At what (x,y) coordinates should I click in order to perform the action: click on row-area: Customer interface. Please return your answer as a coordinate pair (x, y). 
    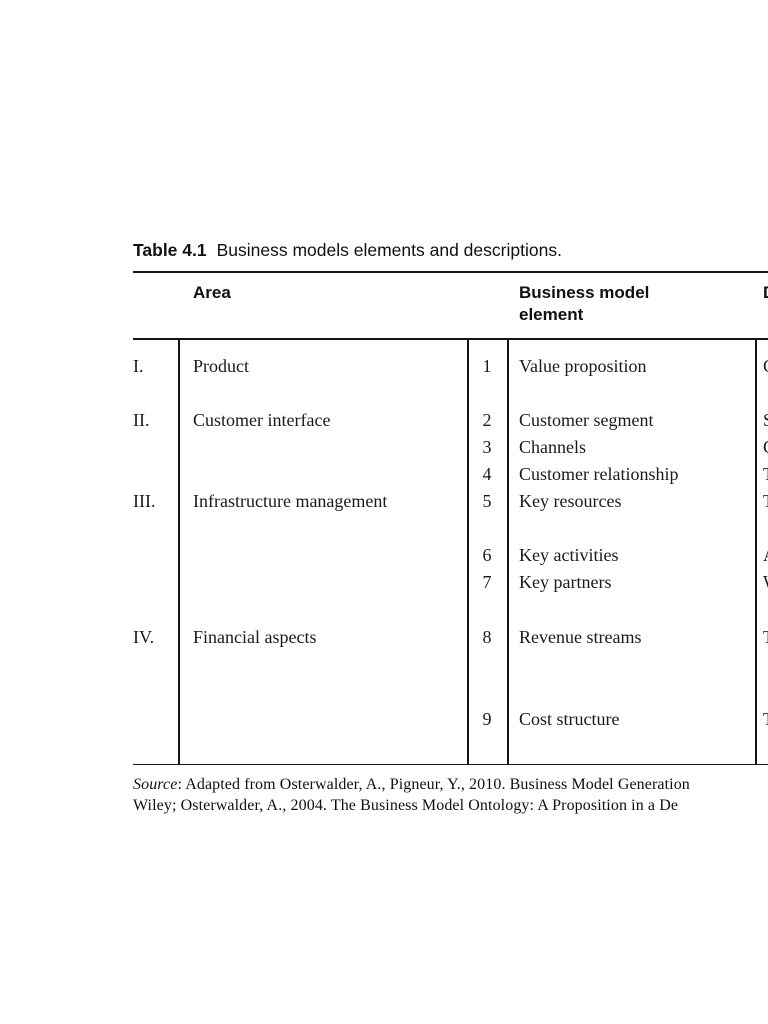
    Looking at the image, I should click on (262, 419).